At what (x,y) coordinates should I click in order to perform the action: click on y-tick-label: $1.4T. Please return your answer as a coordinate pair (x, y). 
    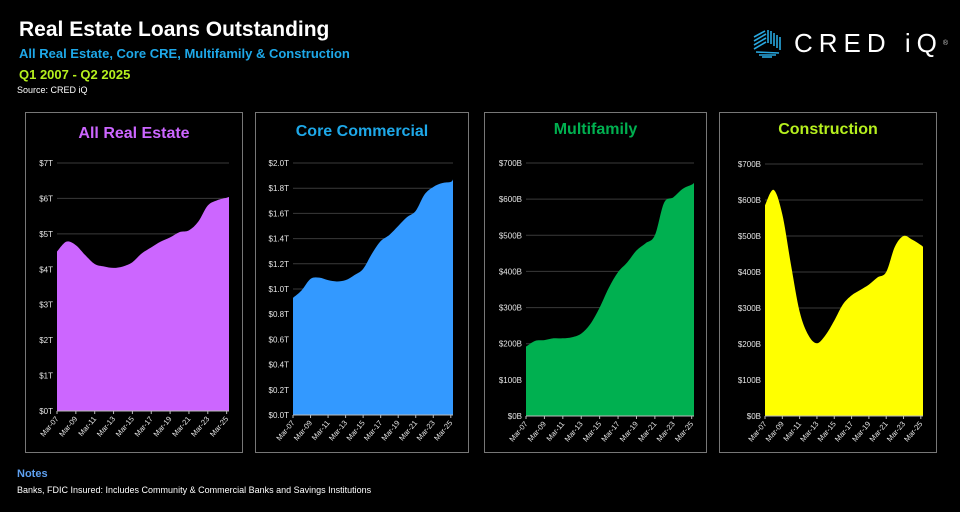
    Looking at the image, I should click on (279, 239).